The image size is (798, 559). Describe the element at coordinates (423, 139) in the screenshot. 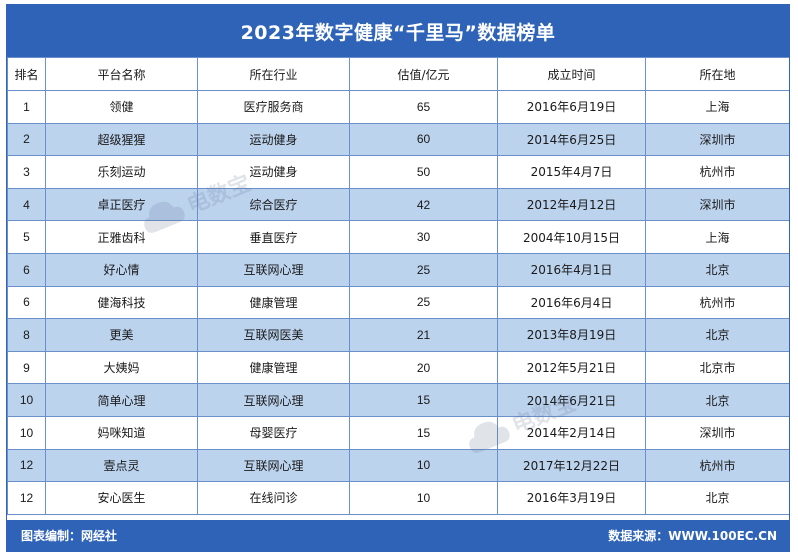

I see `cell-valuation: 60` at that location.